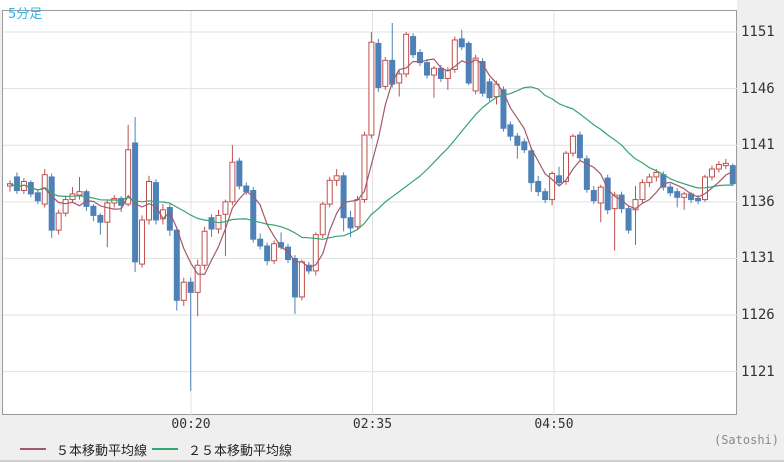 The image size is (784, 462). What do you see at coordinates (102, 451) in the screenshot?
I see `legend-label: ５本移動平均線` at bounding box center [102, 451].